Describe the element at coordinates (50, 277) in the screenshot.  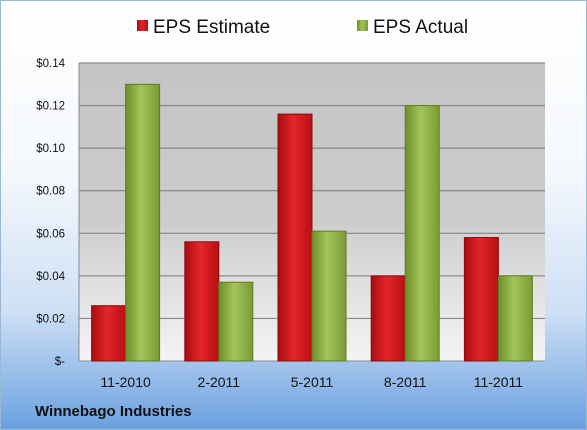
I see `y-tick-label: $0.04` at that location.